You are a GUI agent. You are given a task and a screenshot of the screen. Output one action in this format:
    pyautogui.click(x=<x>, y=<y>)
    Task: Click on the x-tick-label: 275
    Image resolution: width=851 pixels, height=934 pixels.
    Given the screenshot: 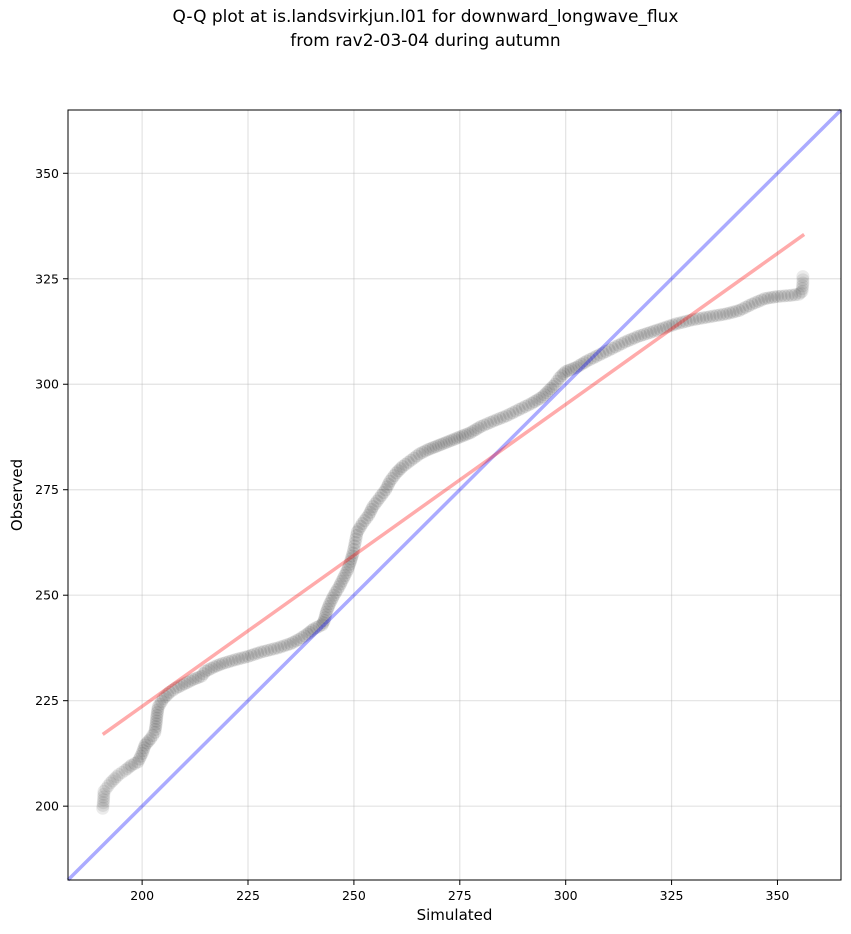 What is the action you would take?
    pyautogui.click(x=460, y=895)
    